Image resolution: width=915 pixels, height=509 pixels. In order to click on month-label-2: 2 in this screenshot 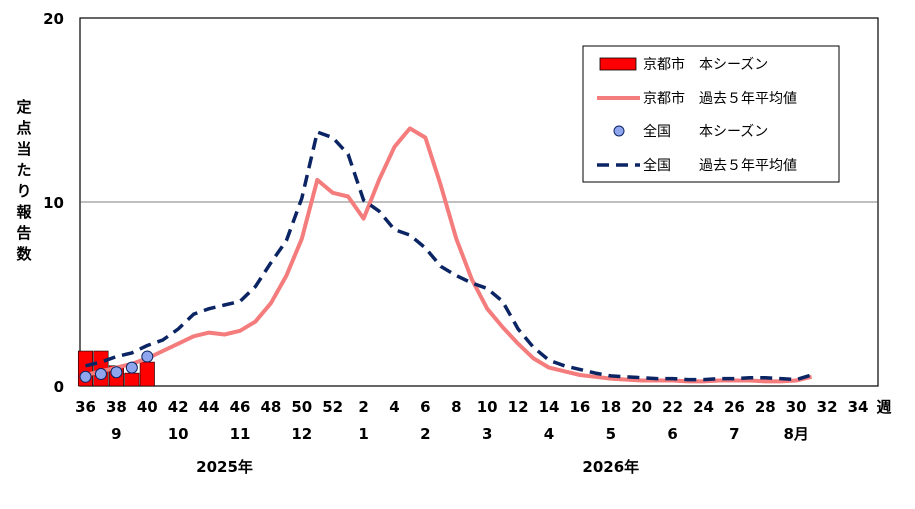, I will do `click(425, 434)`.